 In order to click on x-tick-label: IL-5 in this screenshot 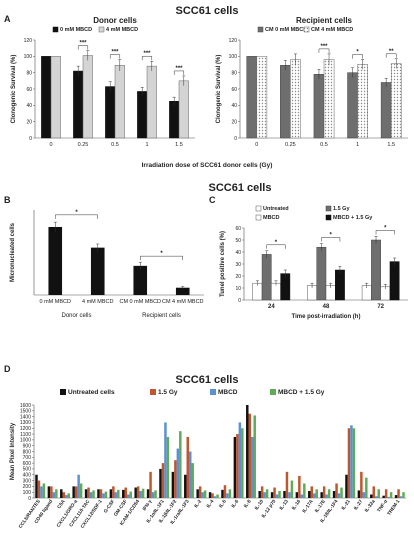, I will do `click(223, 503)`.